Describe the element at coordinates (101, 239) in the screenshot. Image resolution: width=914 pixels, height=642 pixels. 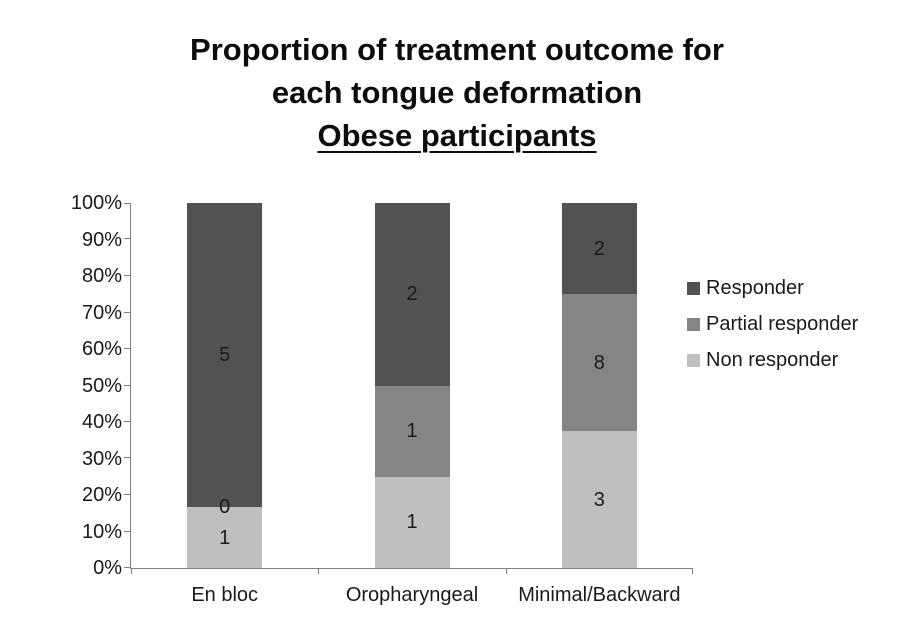
I see `y-axis-label: 90%` at that location.